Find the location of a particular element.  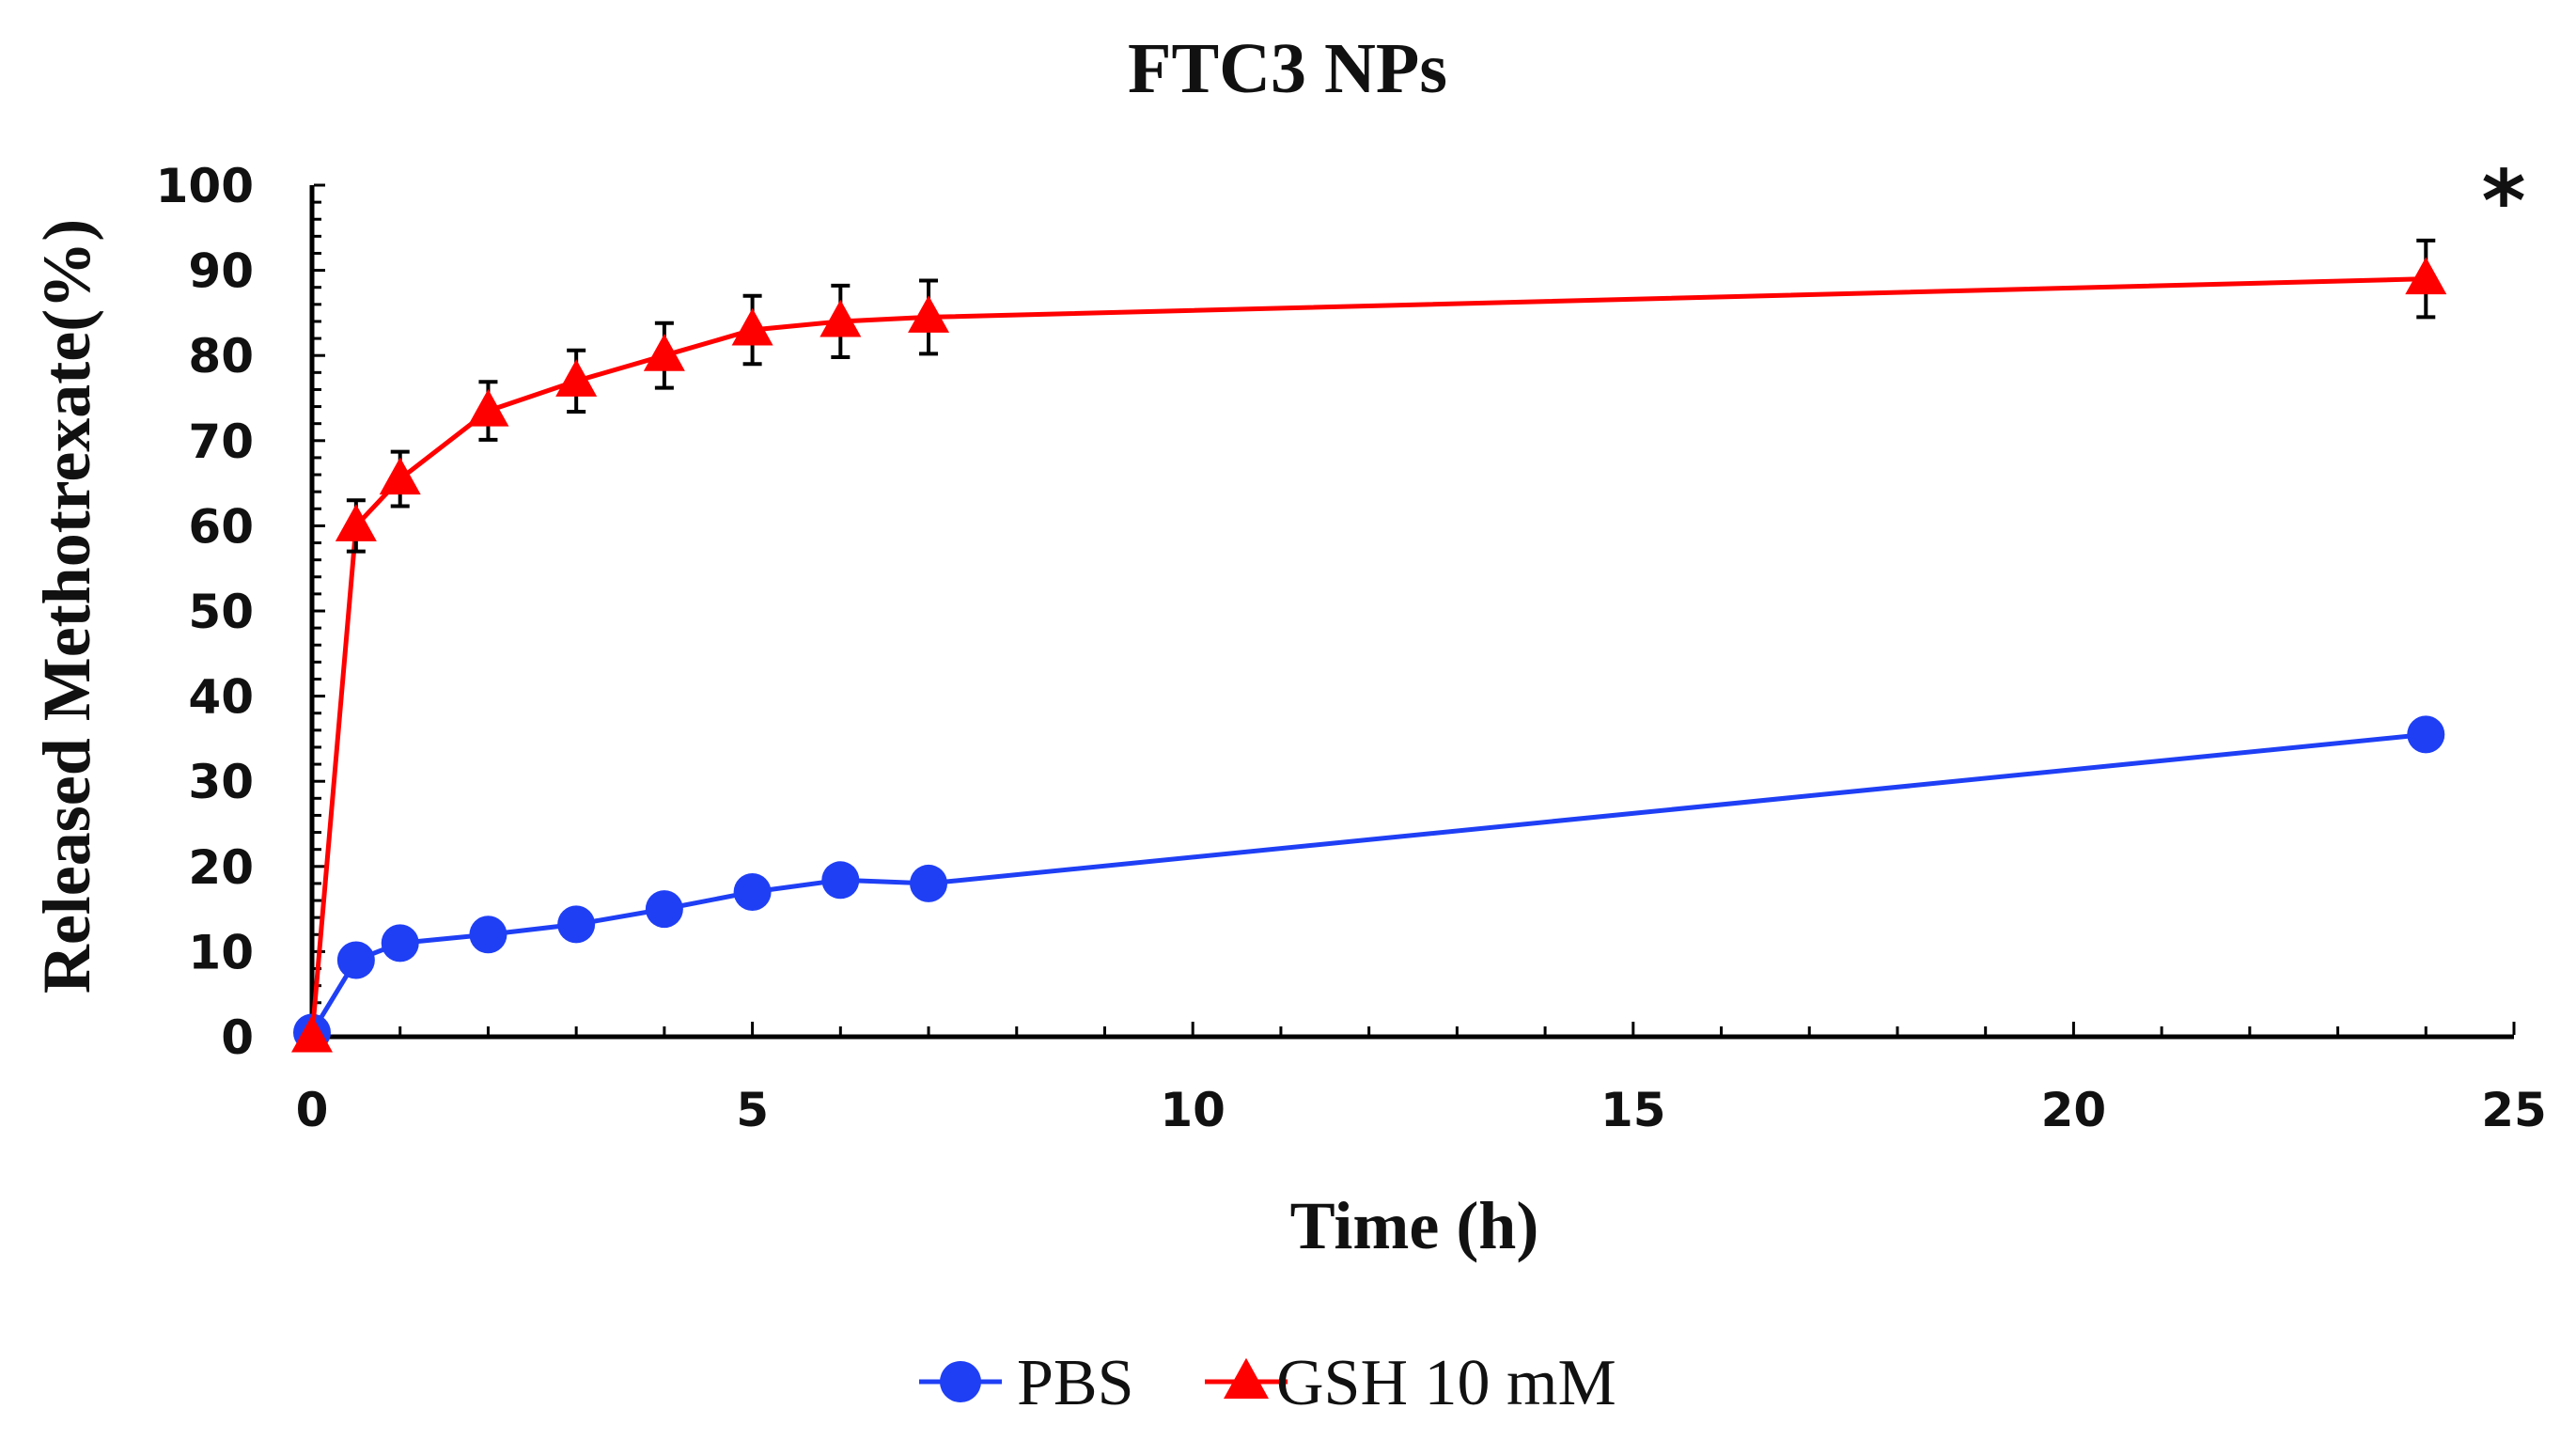

x-tick-label: 0 is located at coordinates (312, 1110).